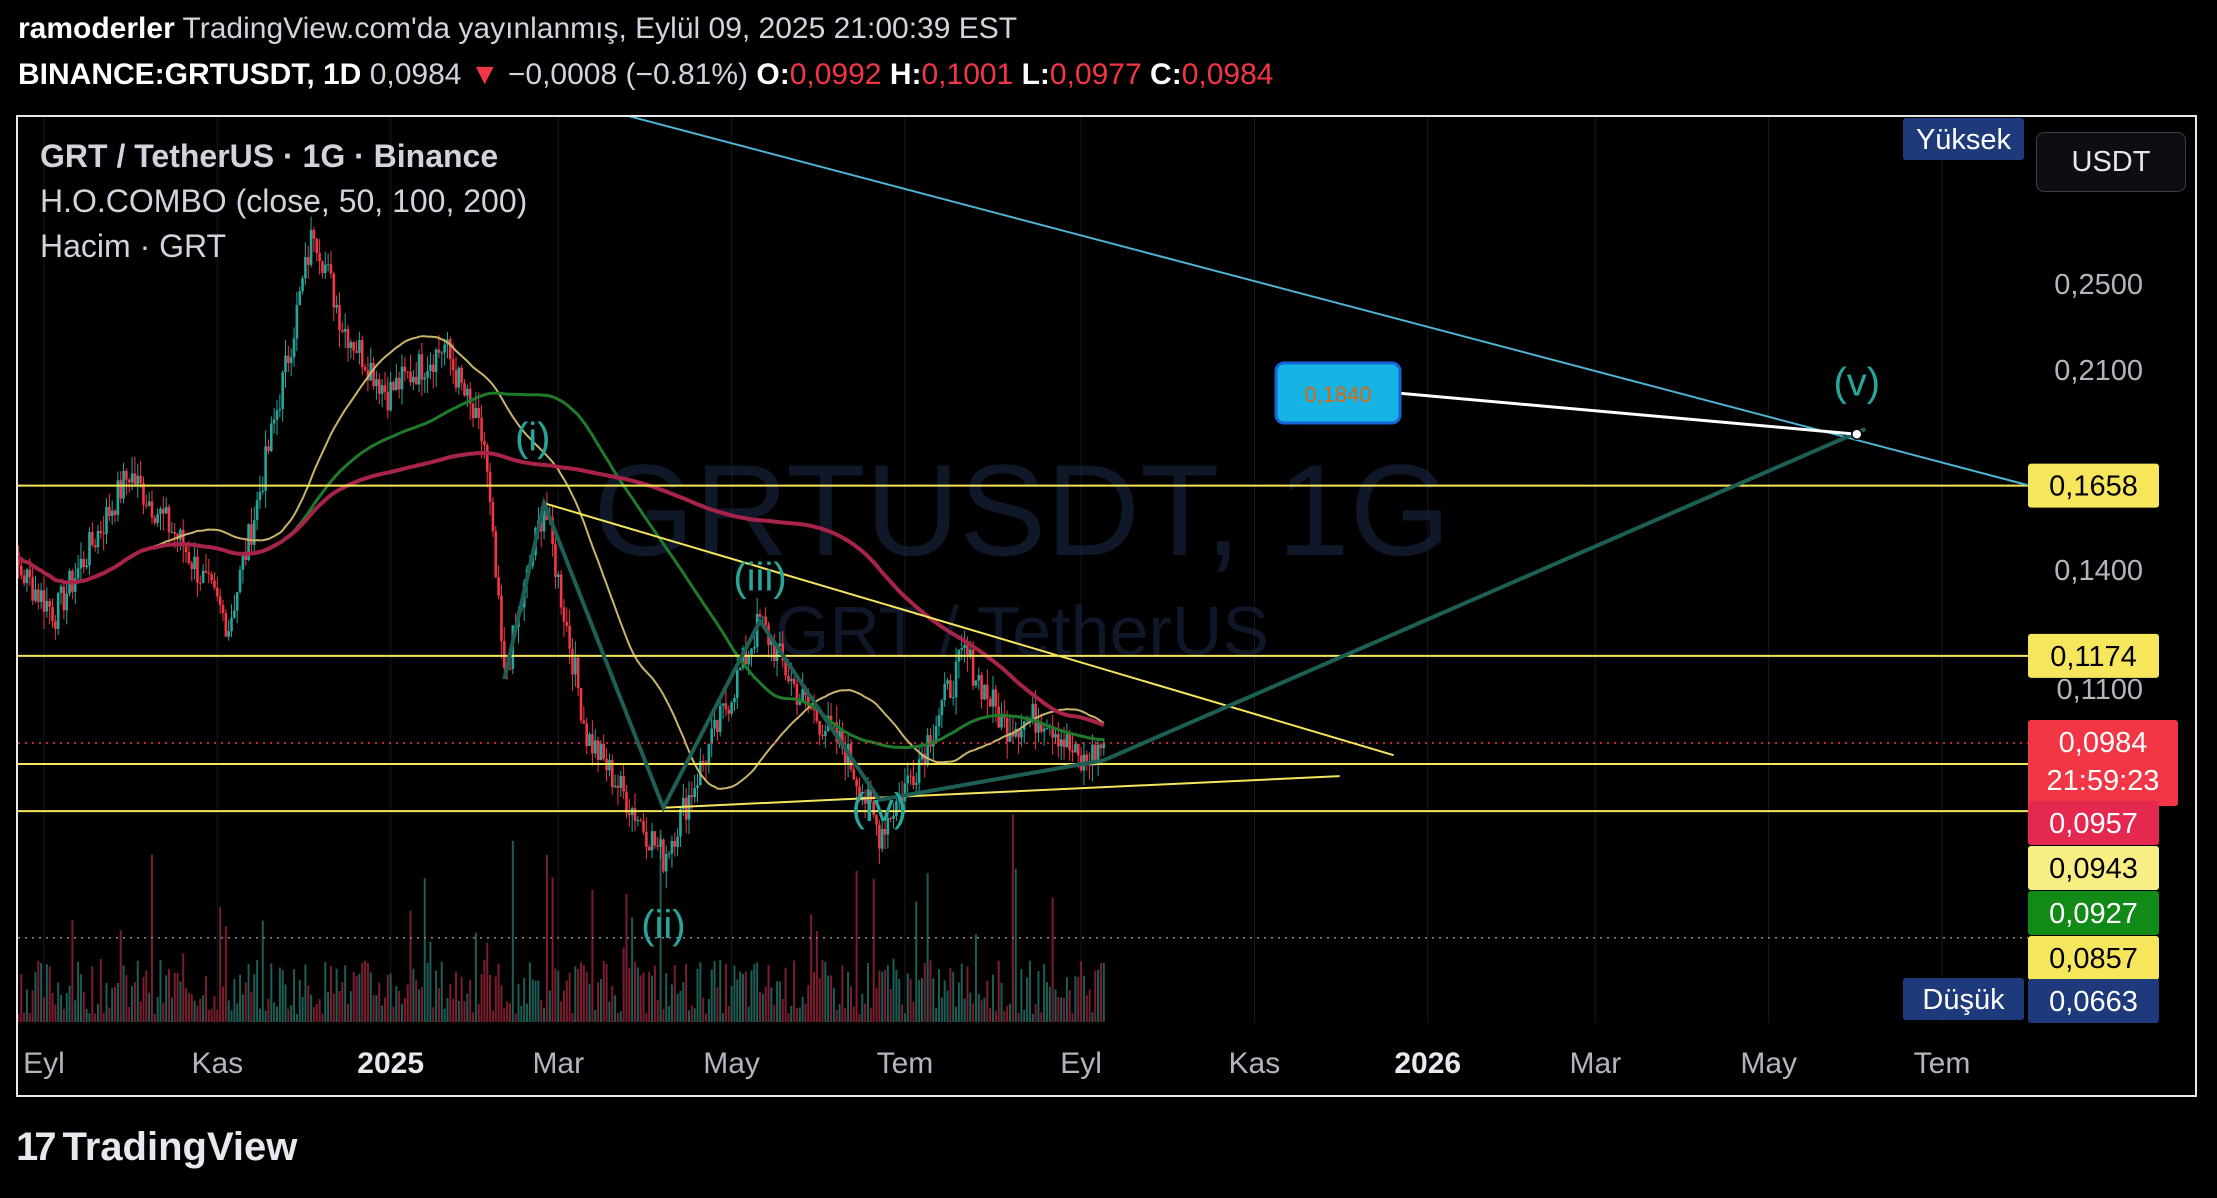 Image resolution: width=2217 pixels, height=1198 pixels. What do you see at coordinates (2111, 162) in the screenshot?
I see `currency-button: USDT` at bounding box center [2111, 162].